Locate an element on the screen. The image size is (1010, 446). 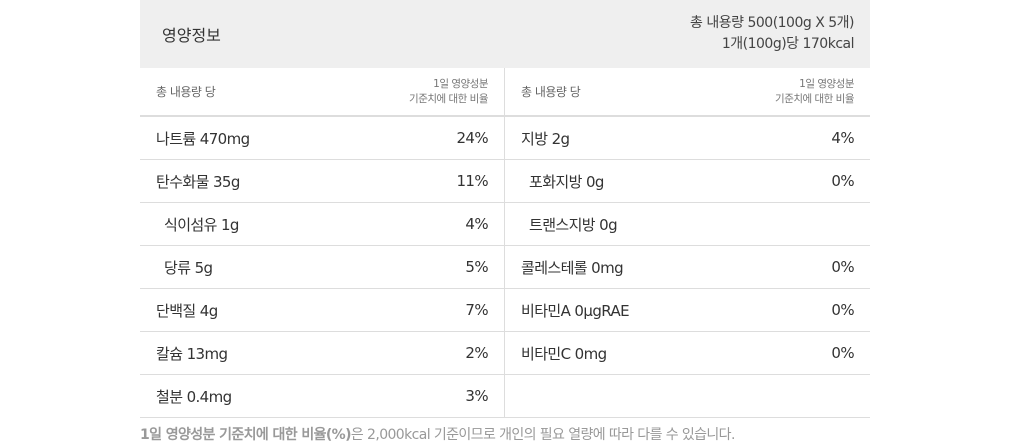
nutrient-name: 식이섬유 1g is located at coordinates (201, 224).